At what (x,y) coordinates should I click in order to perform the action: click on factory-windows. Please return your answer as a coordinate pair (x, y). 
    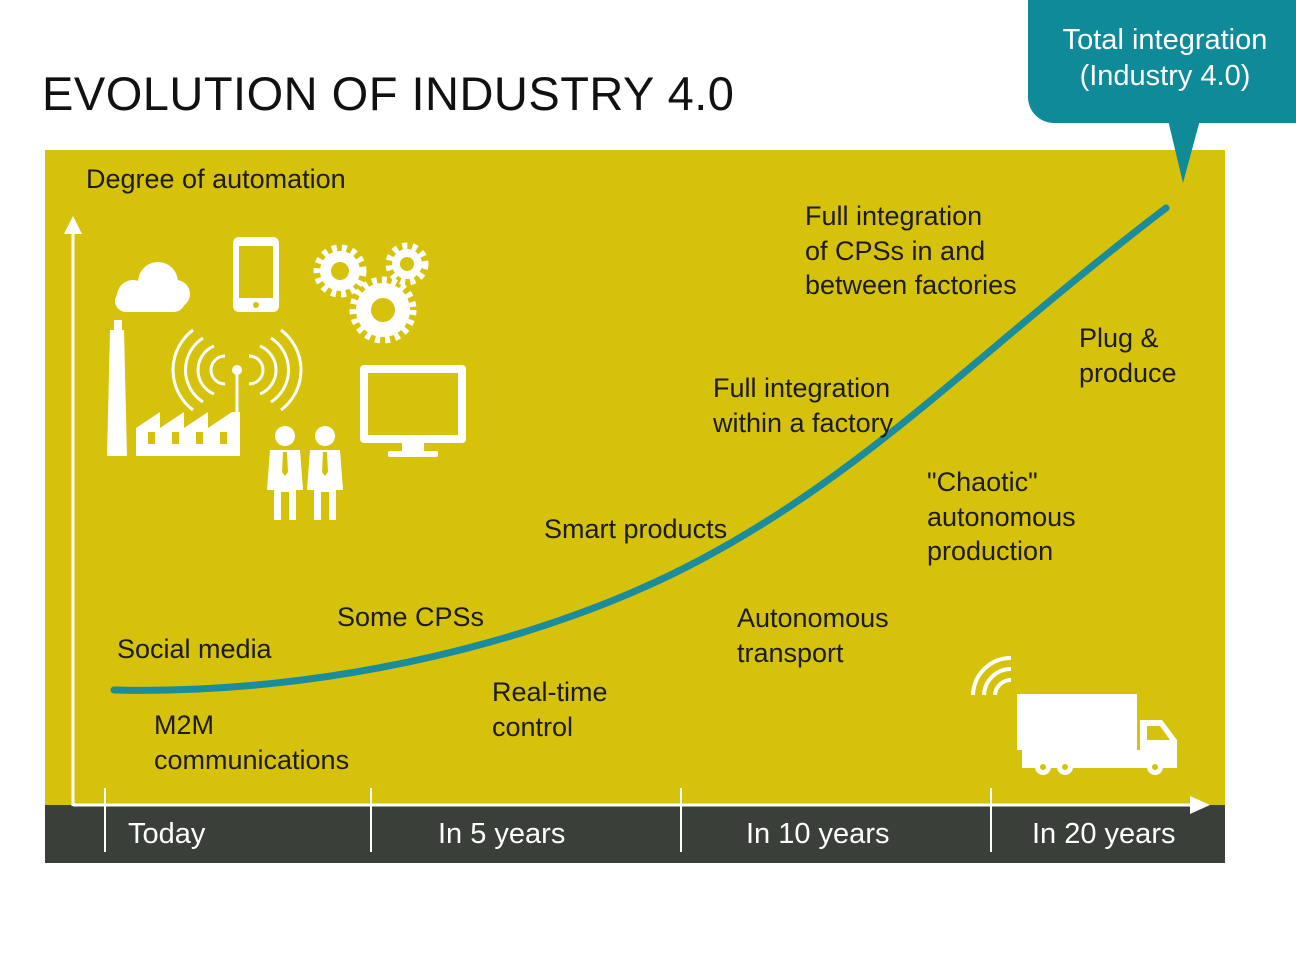
    Looking at the image, I should click on (187, 438).